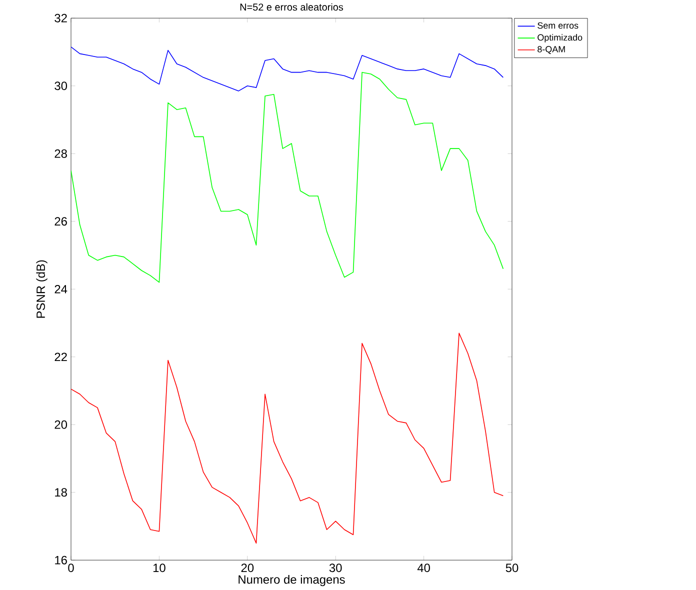 This screenshot has width=696, height=590. What do you see at coordinates (551, 50) in the screenshot?
I see `legend-label: 8-QAM` at bounding box center [551, 50].